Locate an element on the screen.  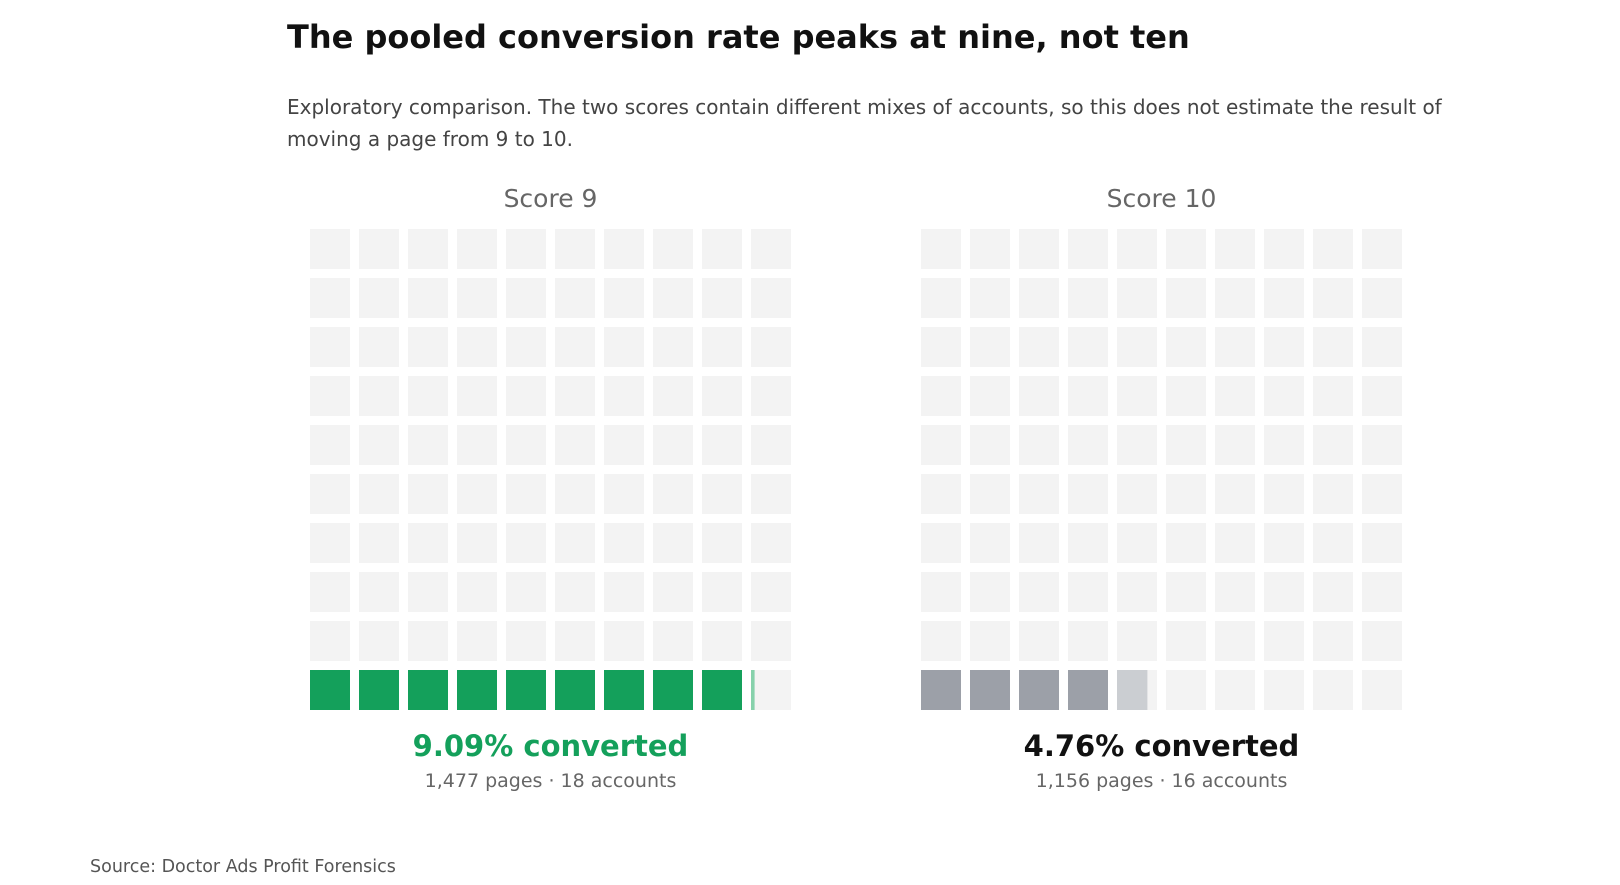
conversion-rate-label: 4.76% converted is located at coordinates (1162, 746).